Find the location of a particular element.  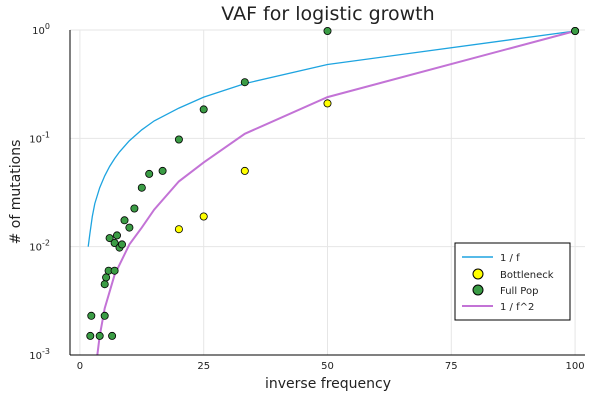

x-tick-labels: 0 25 50 75 100 is located at coordinates (331, 366).